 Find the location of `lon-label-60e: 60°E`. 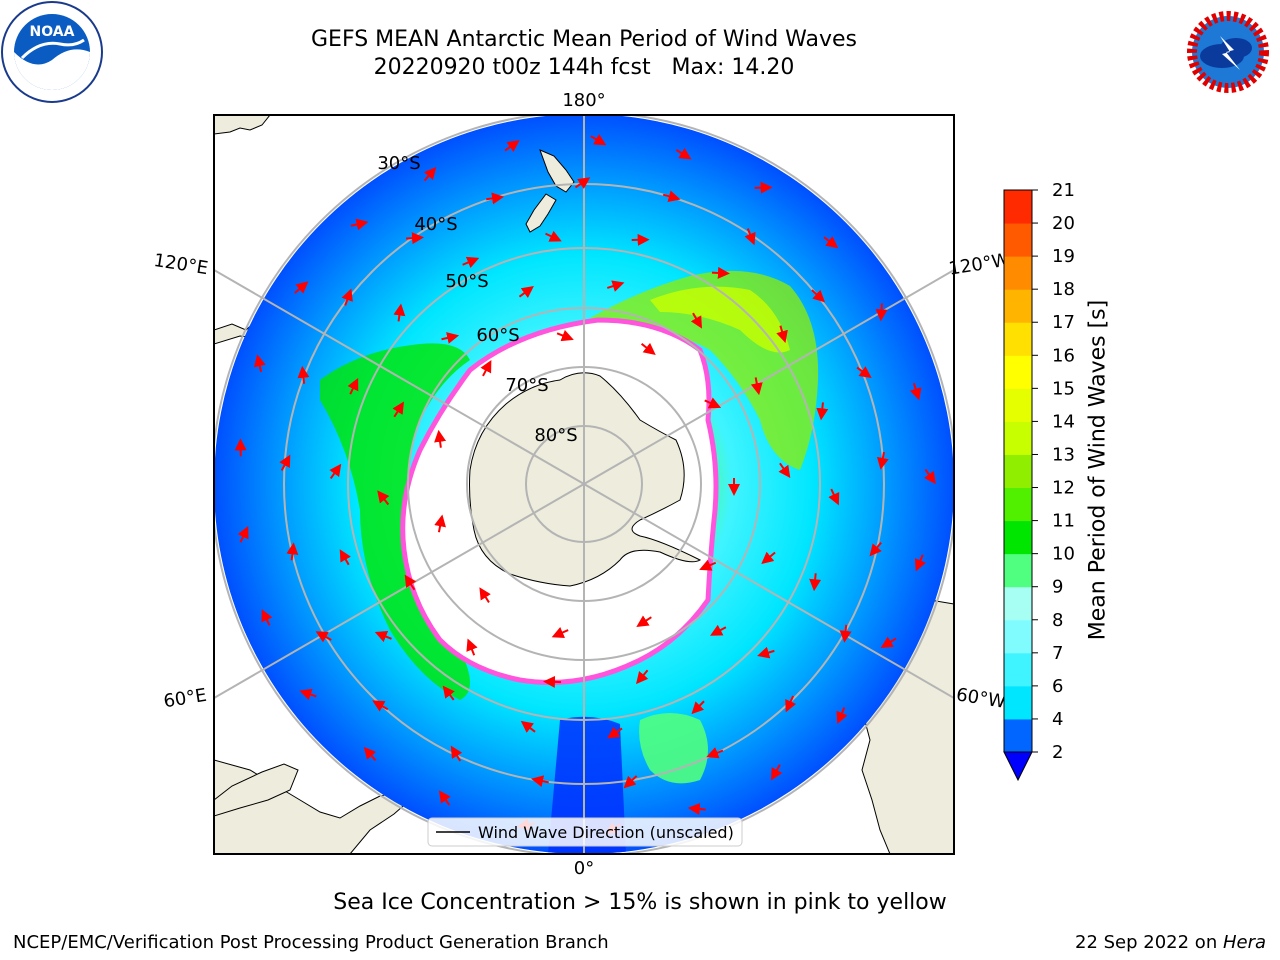

lon-label-60e: 60°E is located at coordinates (185, 699).